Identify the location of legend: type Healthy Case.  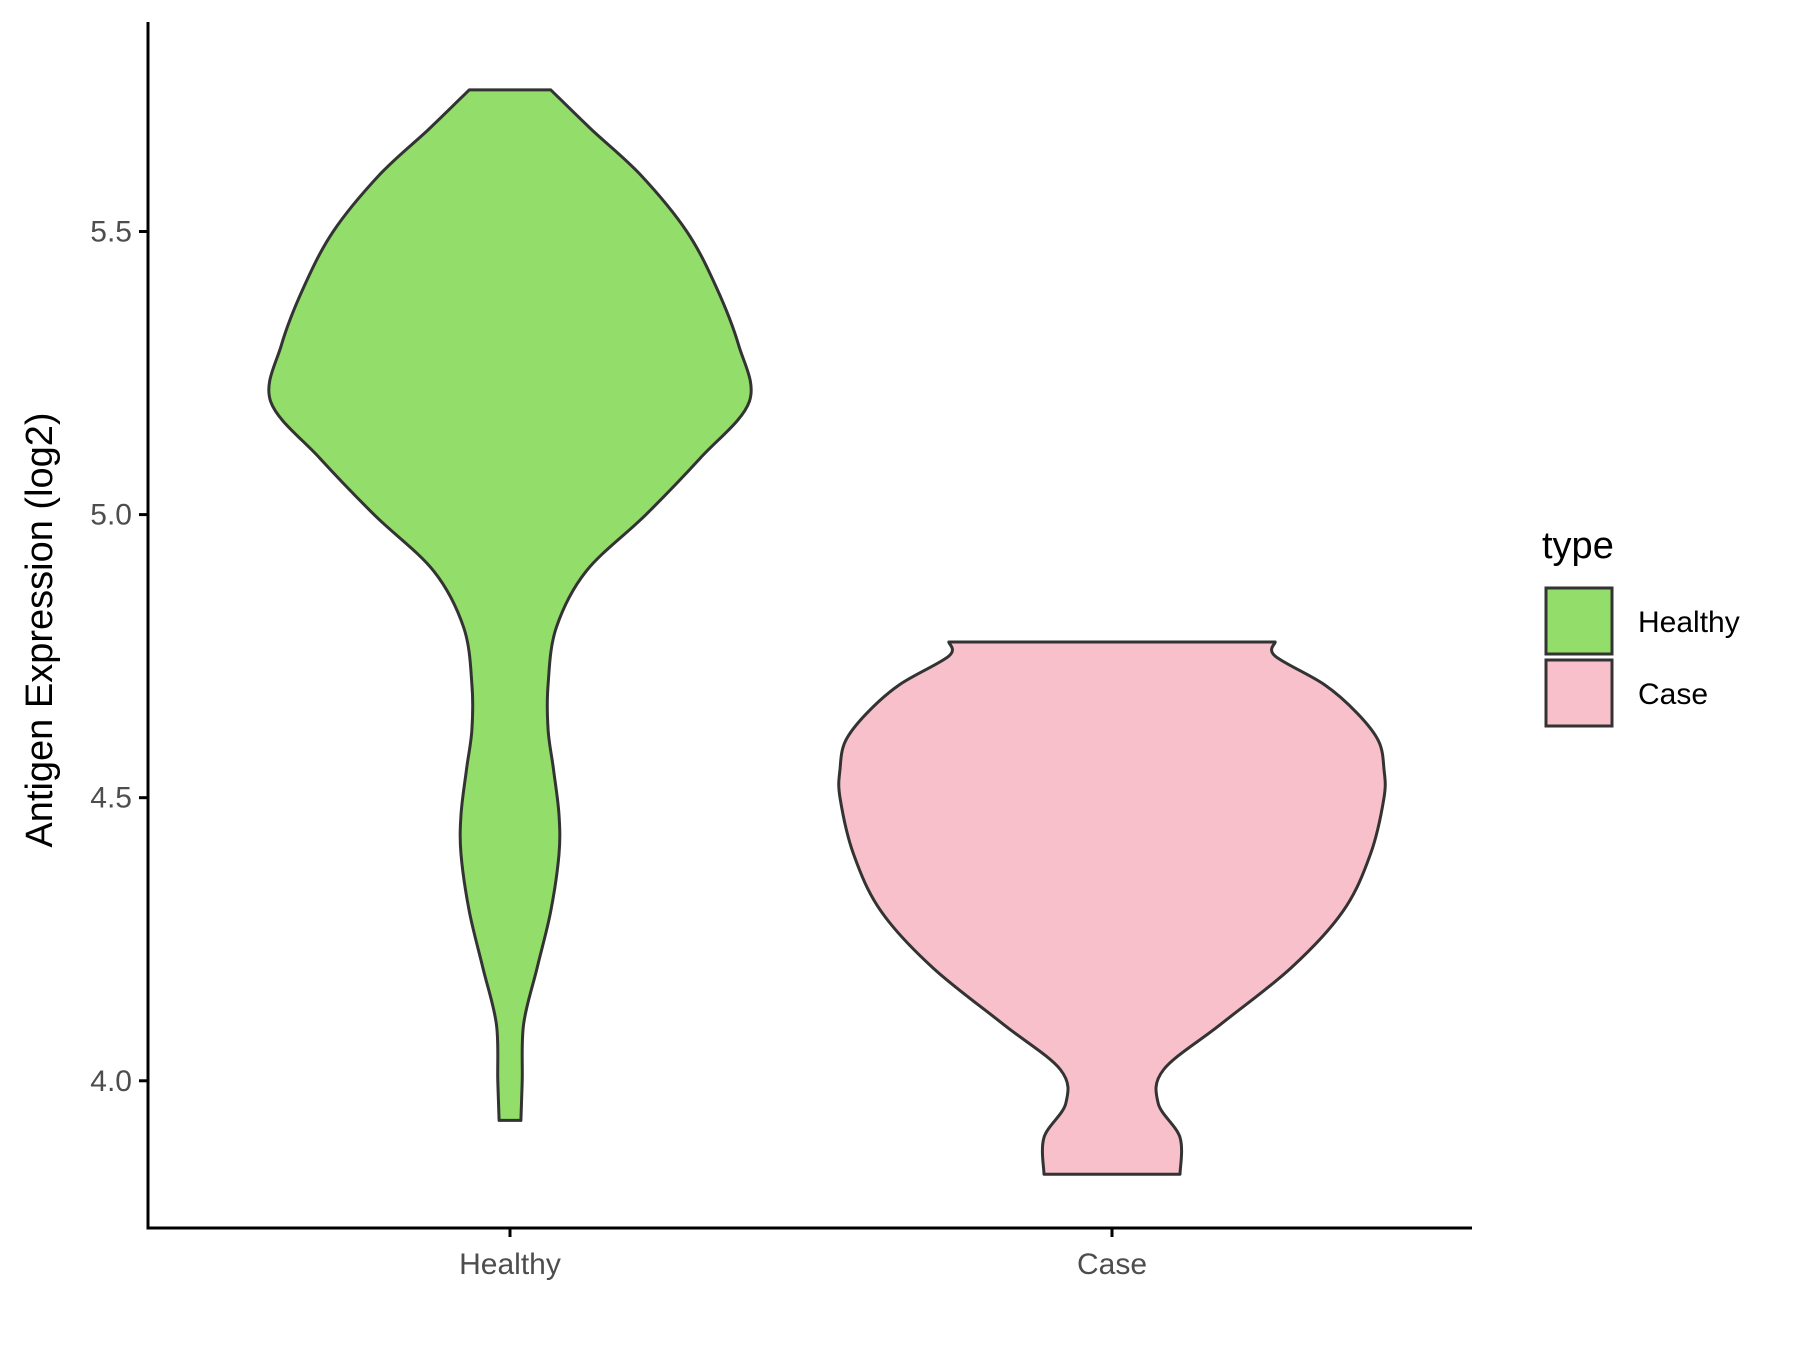
(1641, 626).